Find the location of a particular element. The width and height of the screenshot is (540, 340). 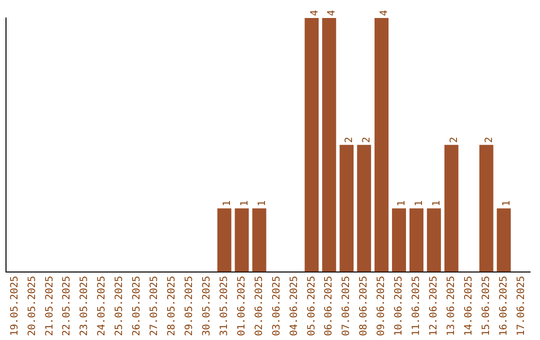

x-tick-label: 04.06.2025 is located at coordinates (294, 306).